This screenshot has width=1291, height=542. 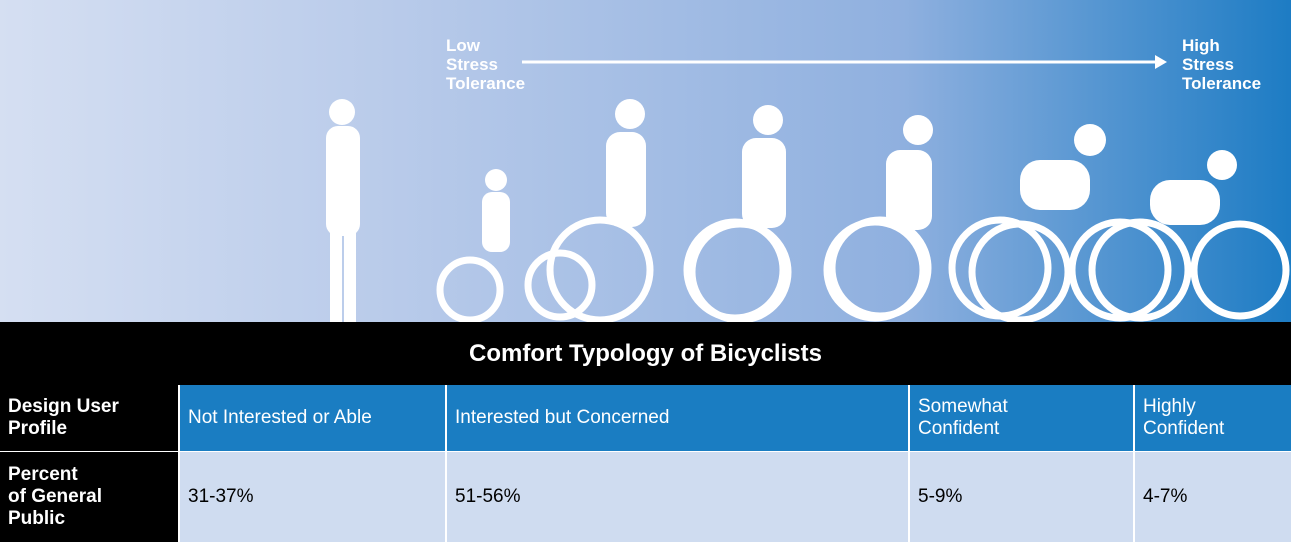 What do you see at coordinates (1201, 45) in the screenshot?
I see `label-line: High` at bounding box center [1201, 45].